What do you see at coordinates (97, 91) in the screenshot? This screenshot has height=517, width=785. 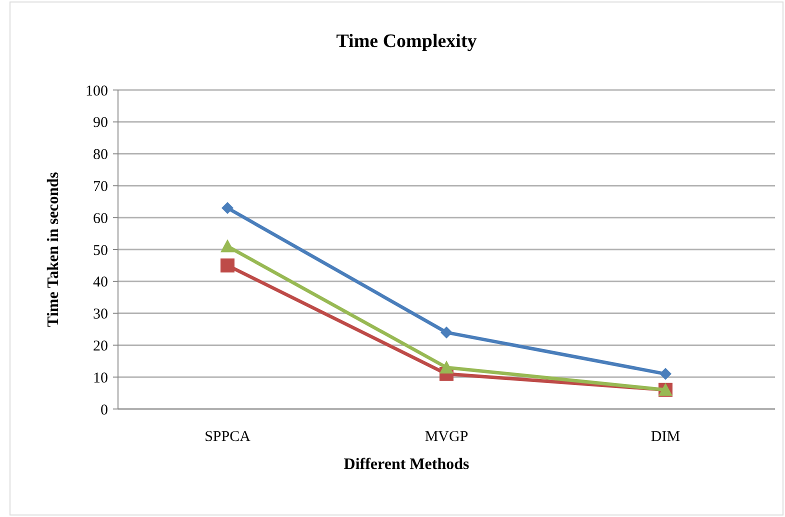 I see `y-tick-label: 100` at bounding box center [97, 91].